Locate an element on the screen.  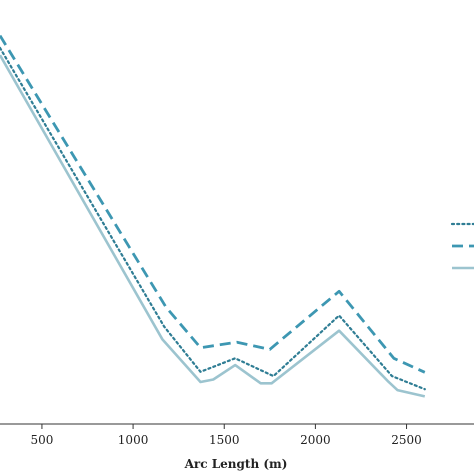
x-axis-title: Arc Length (m) is located at coordinates (236, 464).